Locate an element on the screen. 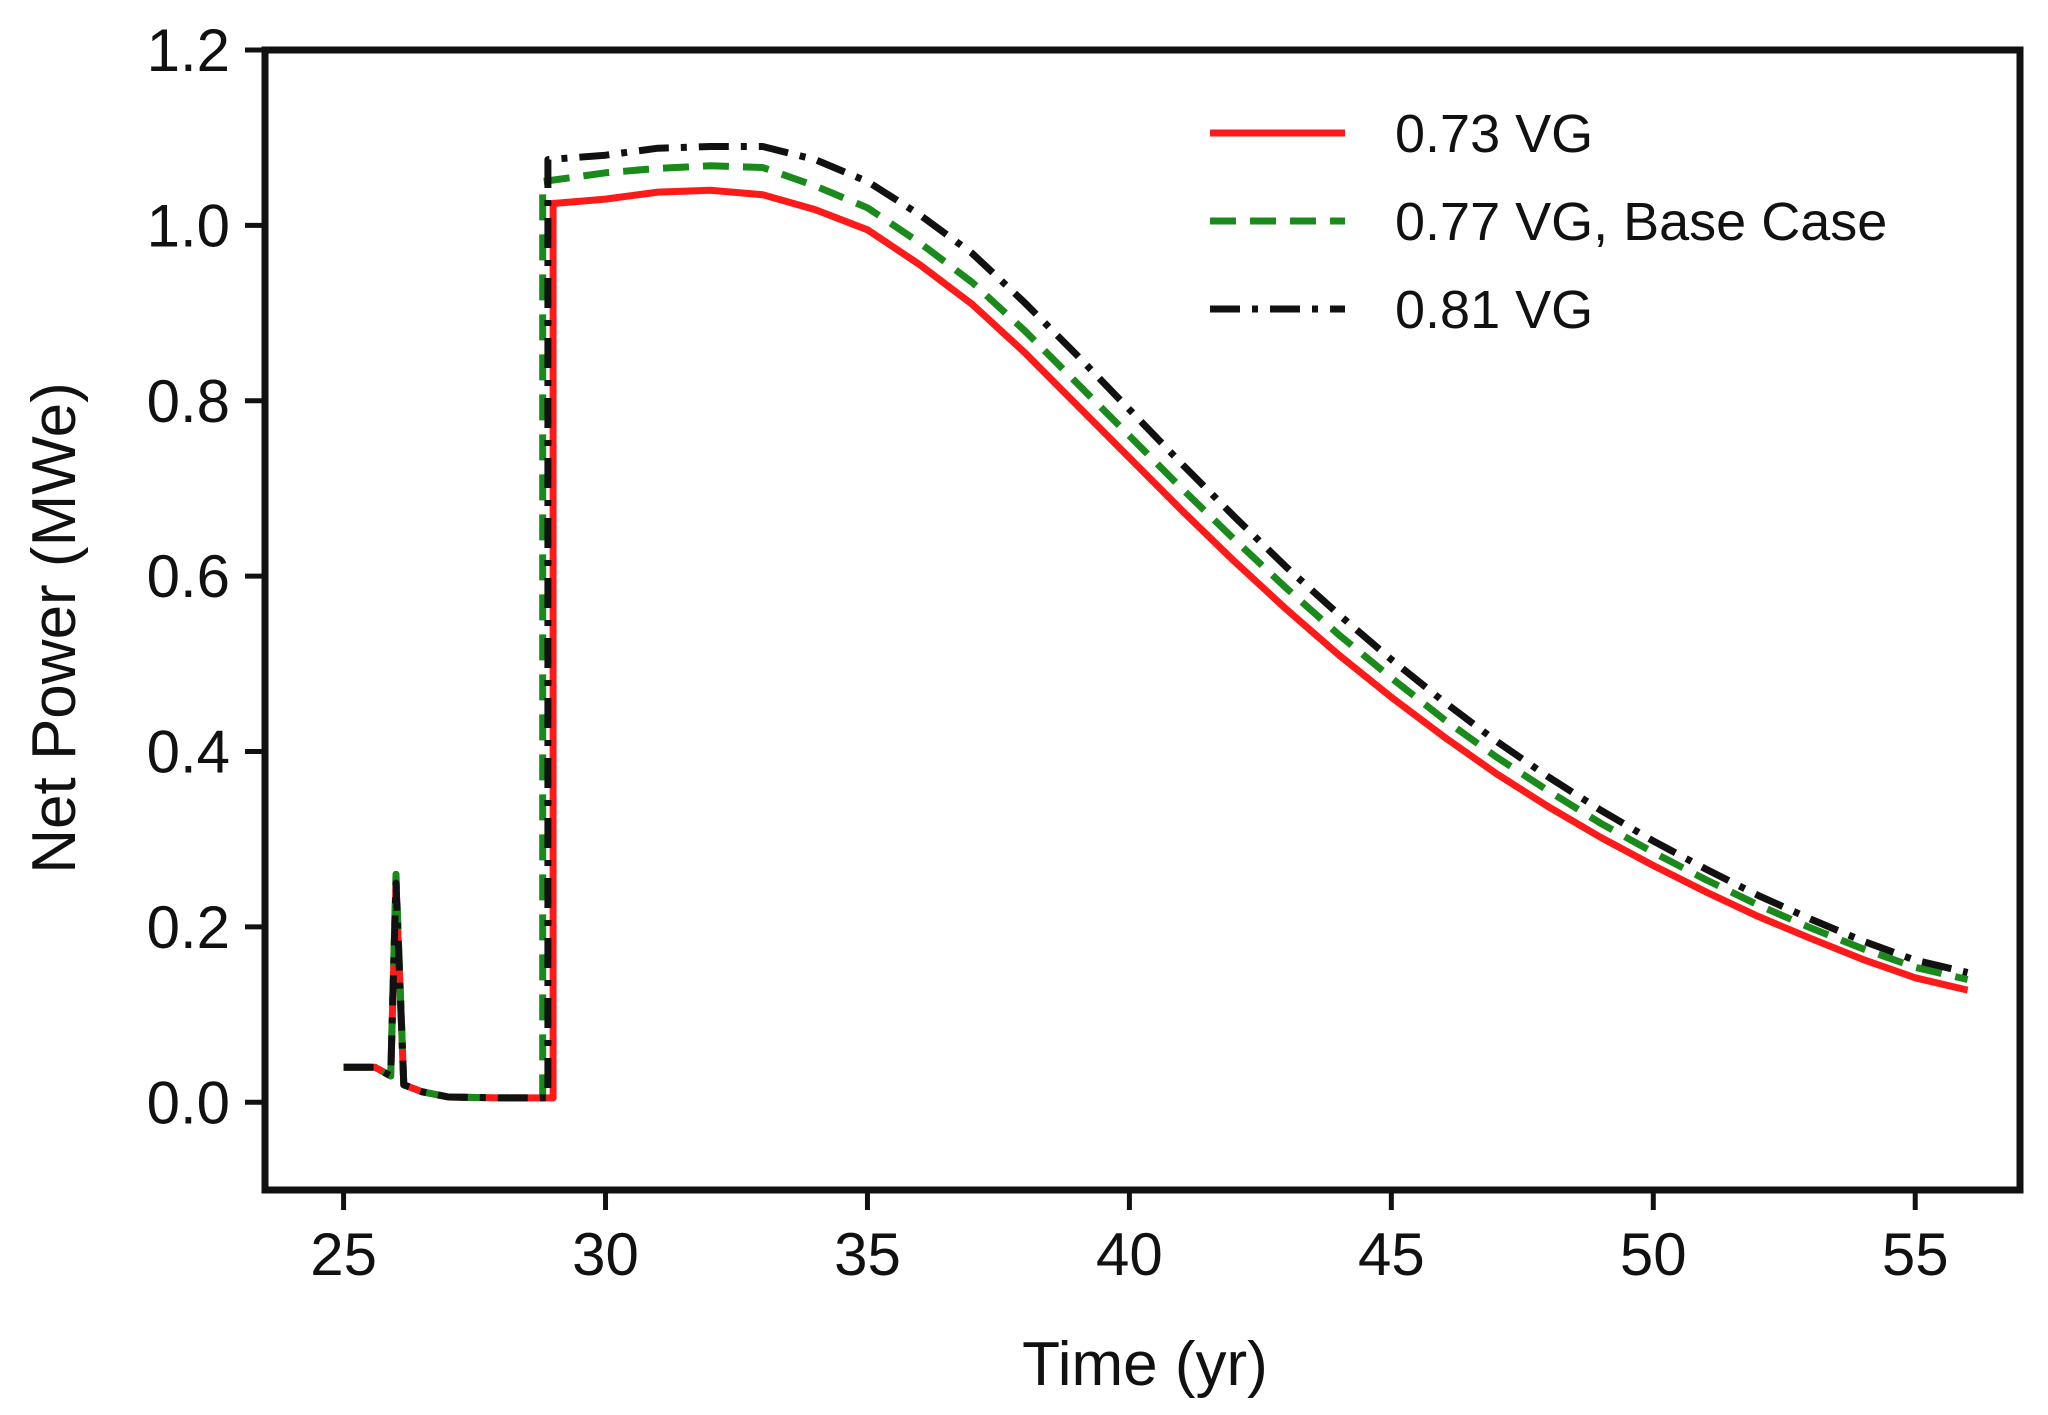 The width and height of the screenshot is (2048, 1415). x-tick-label-55: 55 is located at coordinates (1915, 1254).